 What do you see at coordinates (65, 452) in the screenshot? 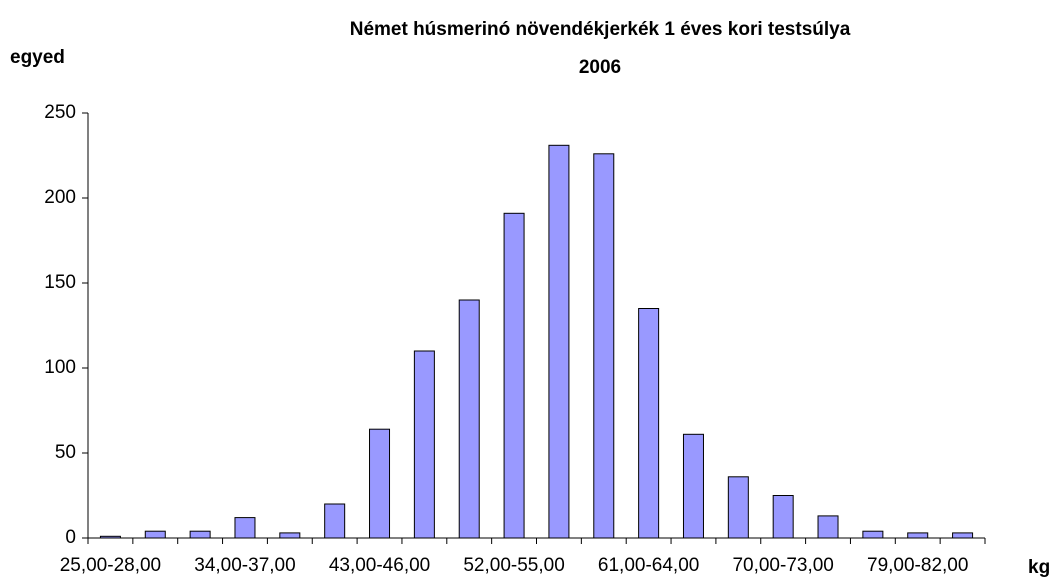
I see `y-tick-label: 50` at bounding box center [65, 452].